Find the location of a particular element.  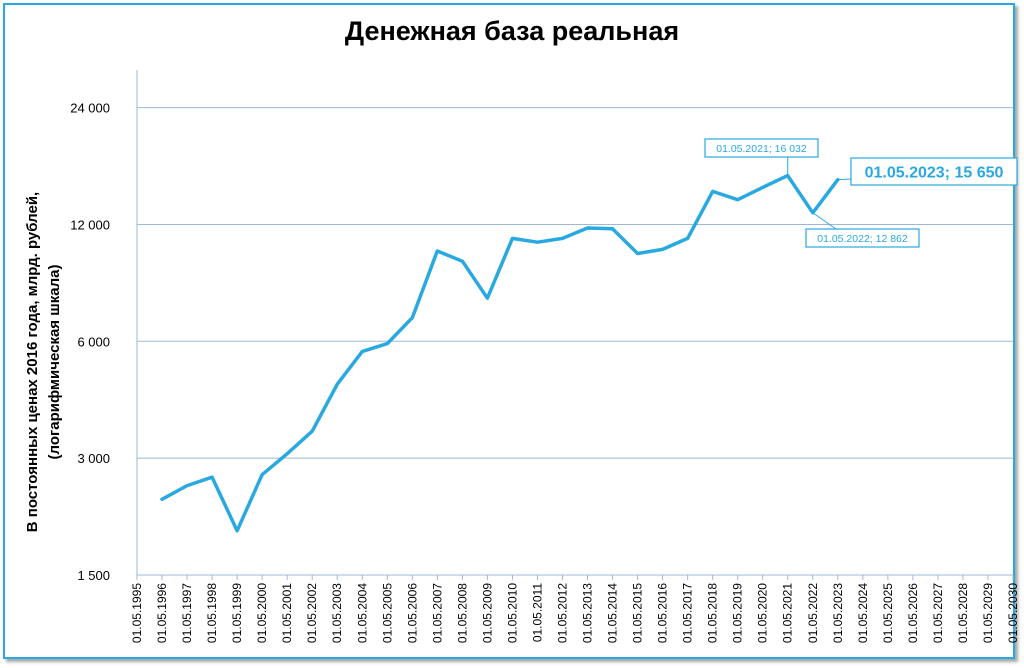

x-tick-label: 01.05.2027 is located at coordinates (938, 613).